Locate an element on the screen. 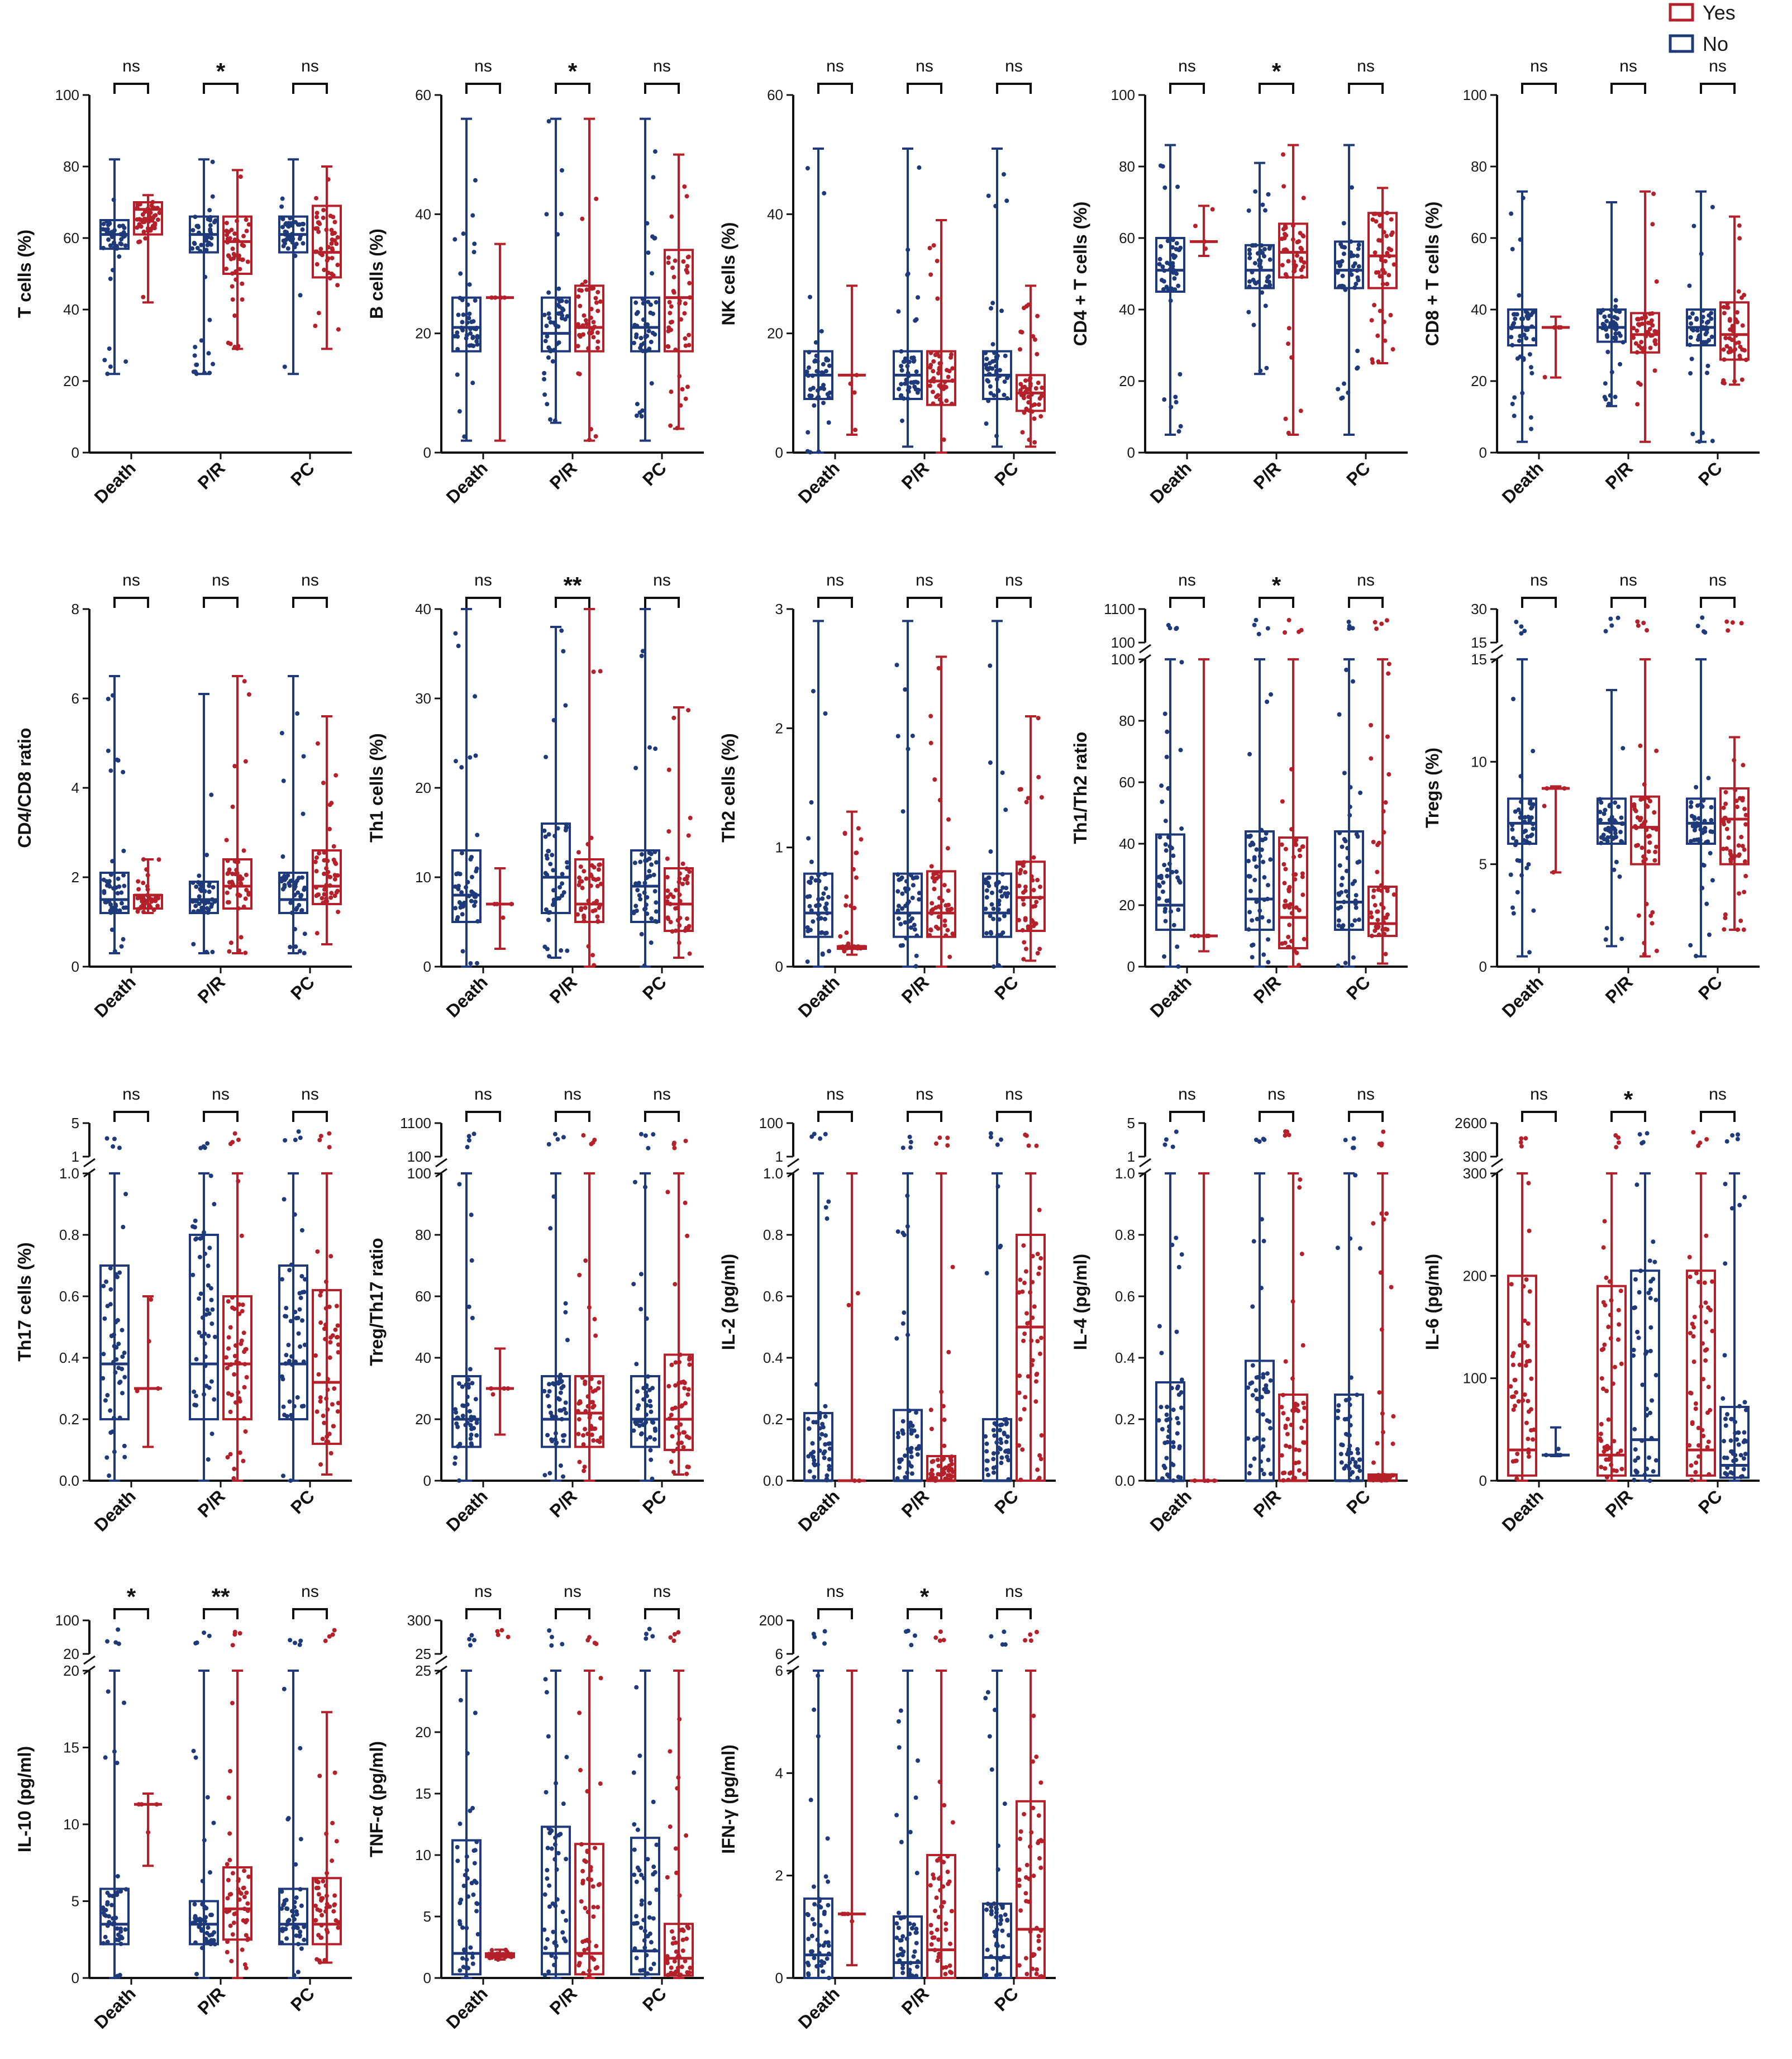  x-category-label: PC is located at coordinates (1006, 988).